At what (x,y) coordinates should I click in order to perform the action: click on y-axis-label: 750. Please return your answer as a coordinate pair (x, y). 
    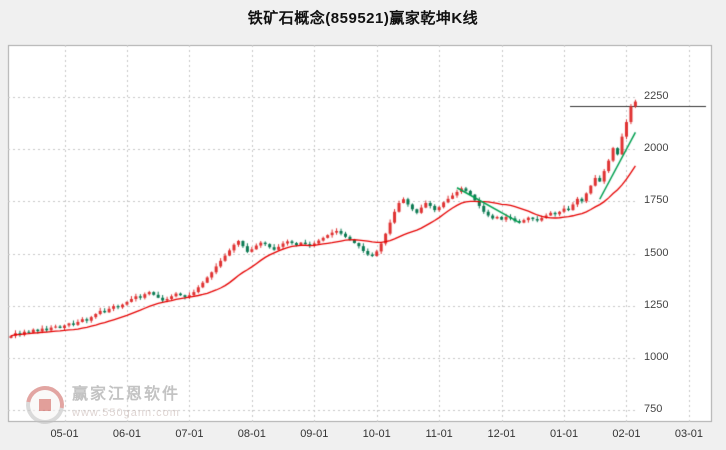
    Looking at the image, I should click on (653, 409).